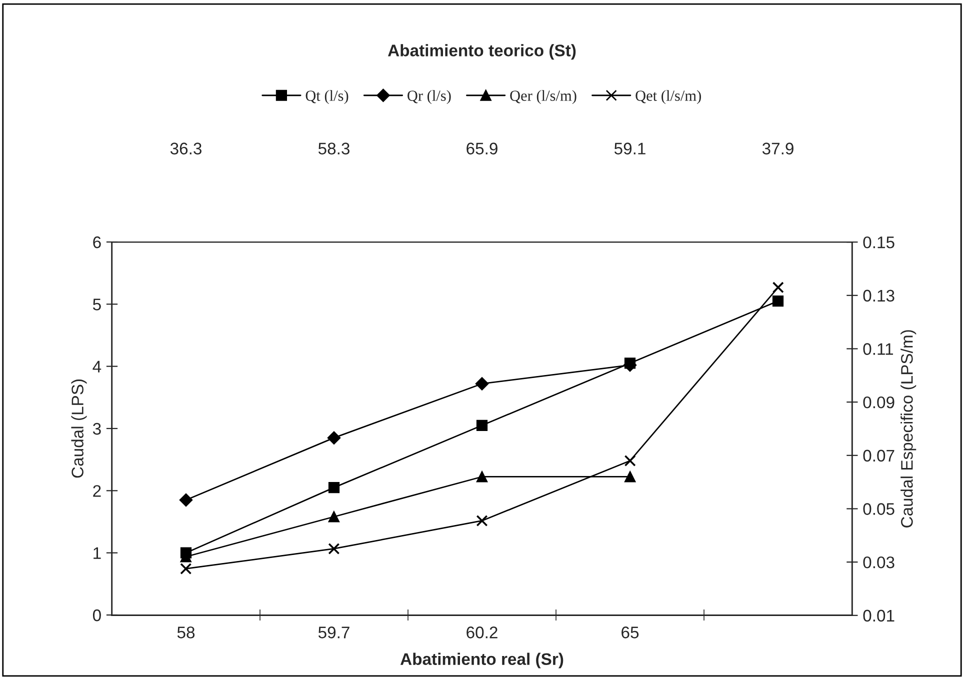 The height and width of the screenshot is (680, 964). I want to click on y-tick-label: 0, so click(96, 615).